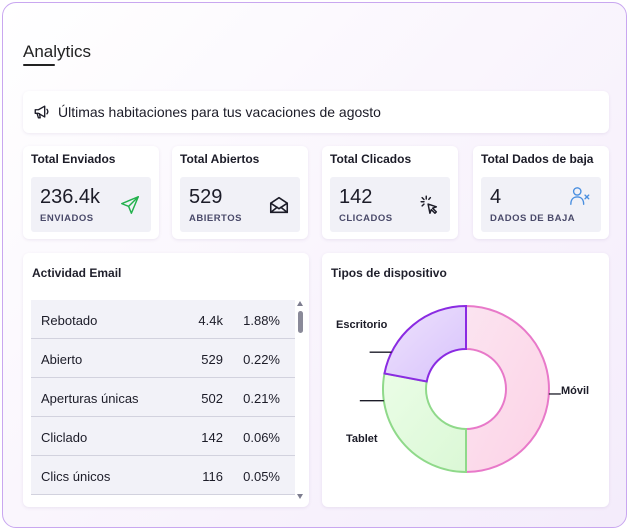 The height and width of the screenshot is (532, 631). What do you see at coordinates (362, 325) in the screenshot?
I see `segment-label-escritorio: Escritorio` at bounding box center [362, 325].